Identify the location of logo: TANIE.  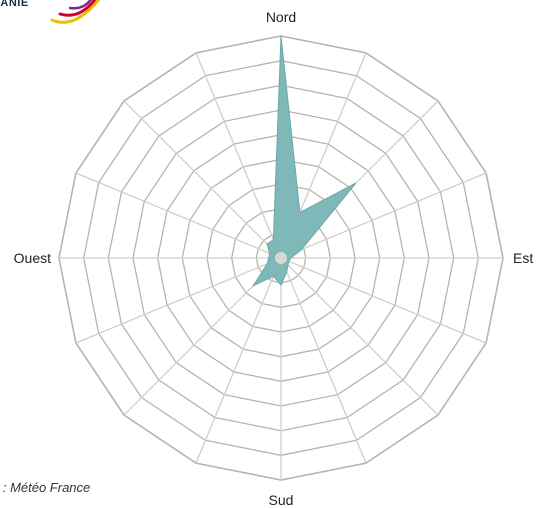
(60, 16).